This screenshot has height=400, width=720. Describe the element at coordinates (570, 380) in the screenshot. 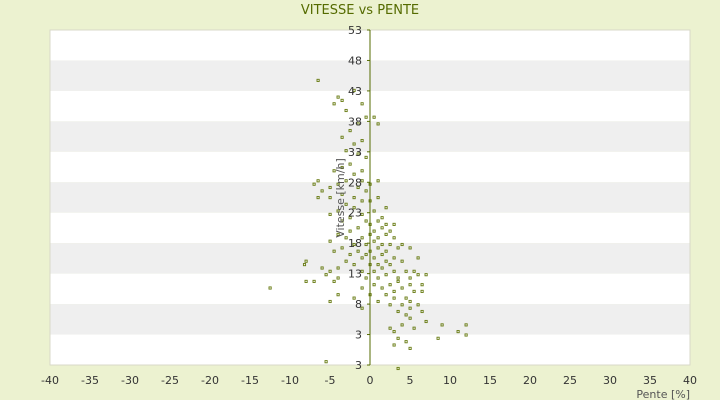

I see `x-tick-label: 25` at that location.